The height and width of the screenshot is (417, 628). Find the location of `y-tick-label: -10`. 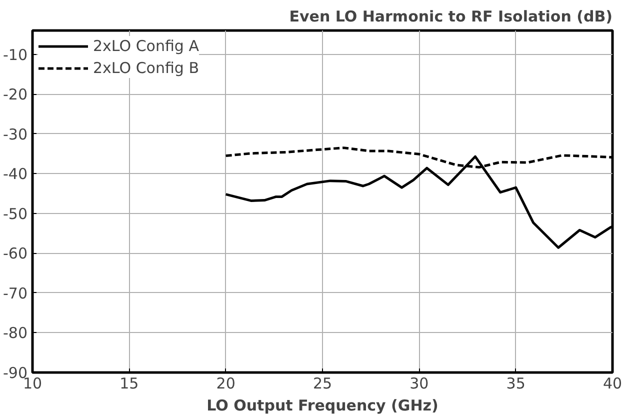

y-tick-label: -10 is located at coordinates (15, 55).